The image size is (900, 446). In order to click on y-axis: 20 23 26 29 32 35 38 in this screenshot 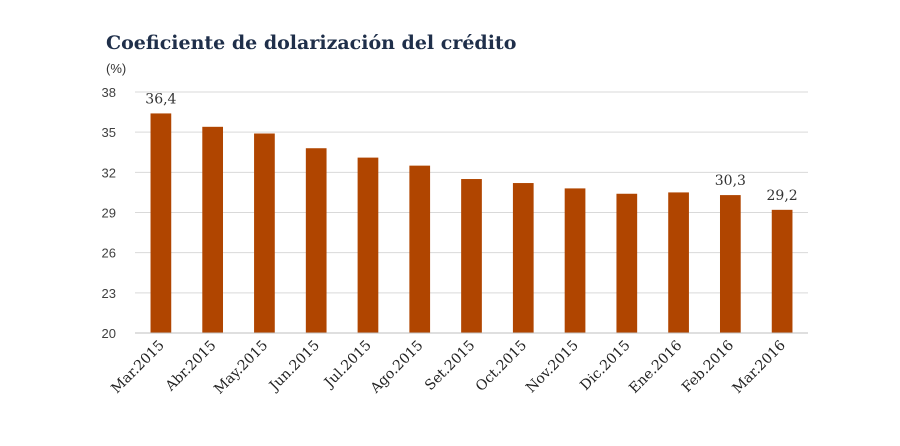, I will do `click(109, 213)`.